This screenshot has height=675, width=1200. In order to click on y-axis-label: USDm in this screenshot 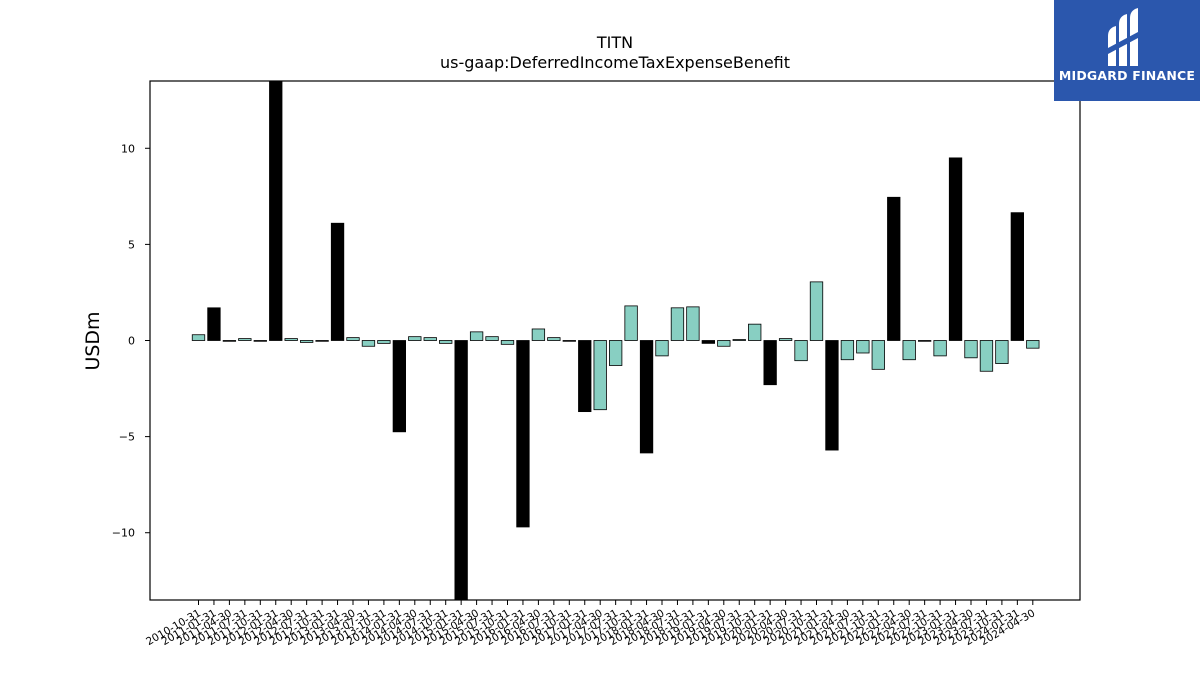, I will do `click(93, 340)`.